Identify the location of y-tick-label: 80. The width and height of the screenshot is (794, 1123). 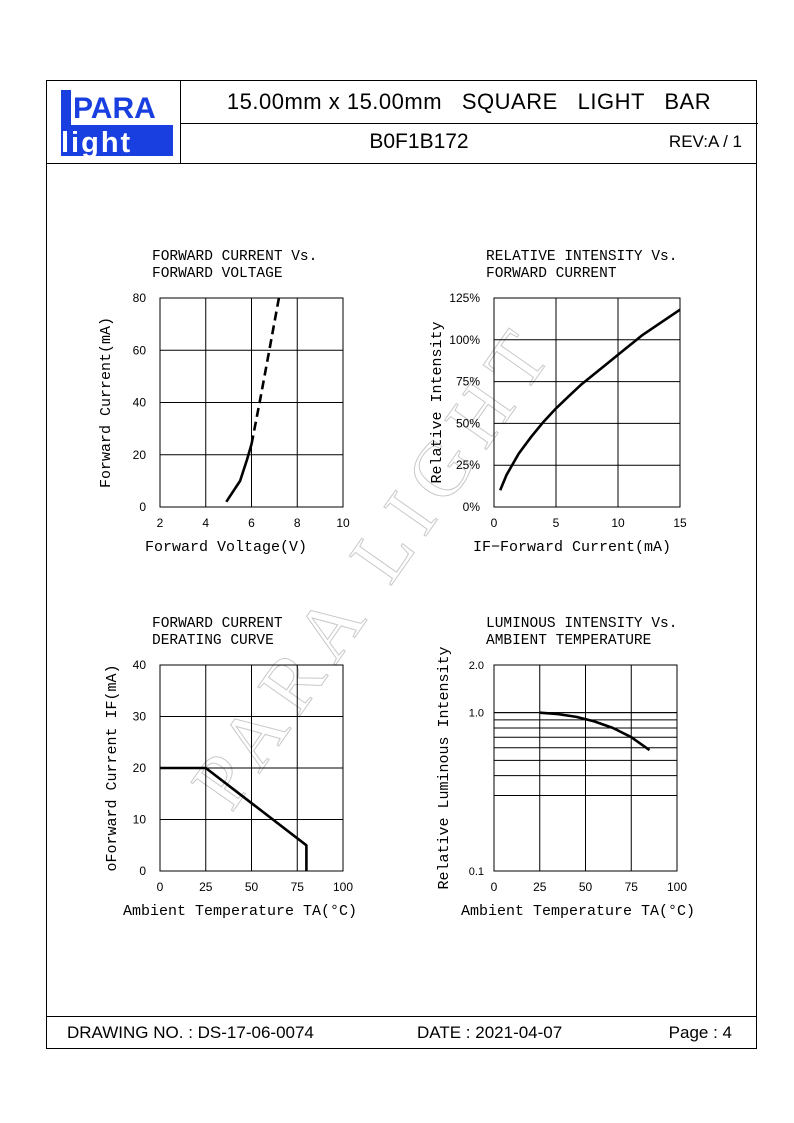
(140, 298).